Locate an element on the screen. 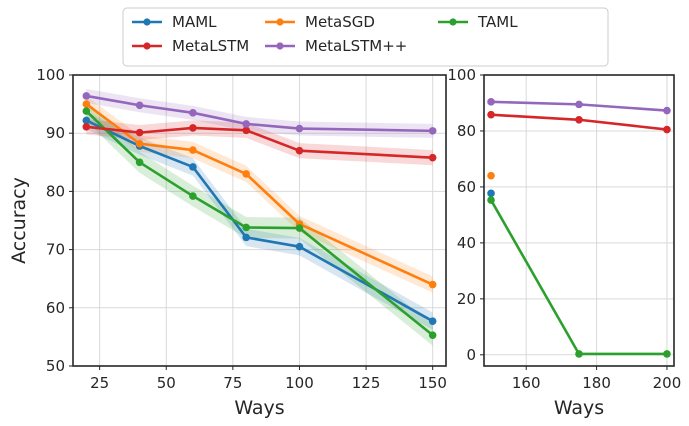 Image resolution: width=689 pixels, height=426 pixels. x-tick-label: 200 is located at coordinates (667, 383).